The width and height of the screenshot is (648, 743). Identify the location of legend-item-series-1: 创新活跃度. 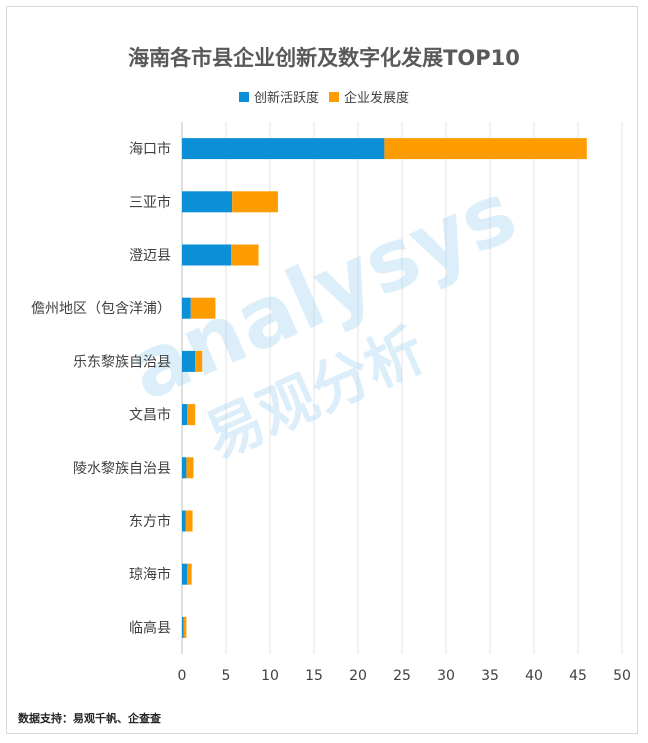
(278, 96).